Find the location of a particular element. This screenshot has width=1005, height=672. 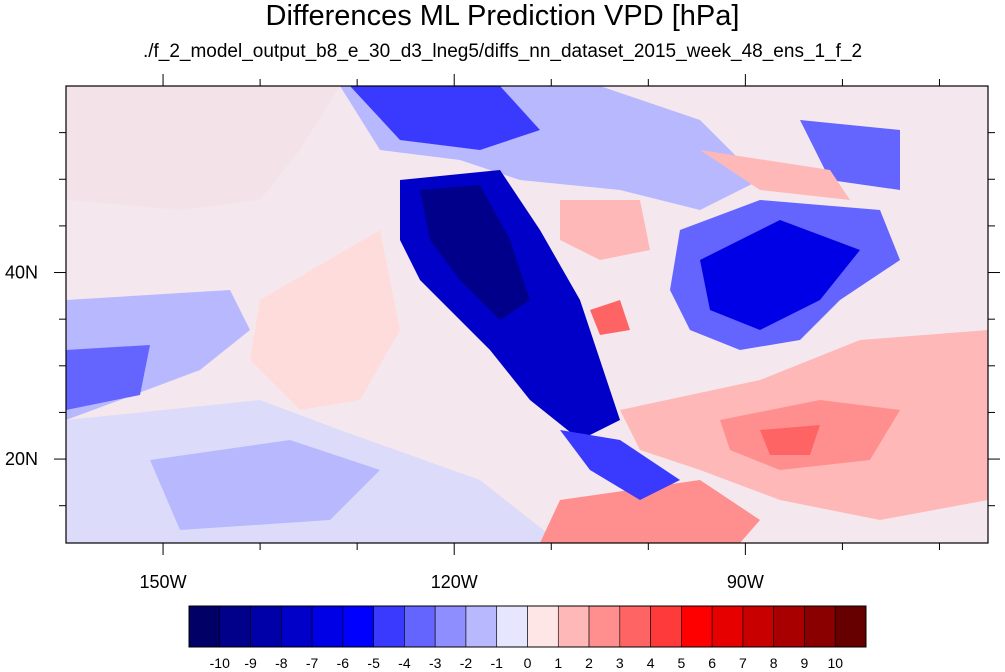

colorbar-labels: -10 -9 -8 -7 -6 -5 -4 -3 -2 -1 0 1 2 3 4 5 6 7 8 9 10 is located at coordinates (527, 663).